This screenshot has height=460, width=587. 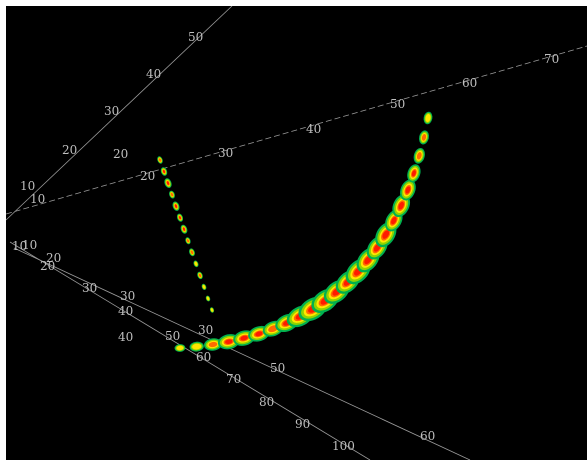 I want to click on tick-label-axis-b-20: 20, so click(x=120, y=154).